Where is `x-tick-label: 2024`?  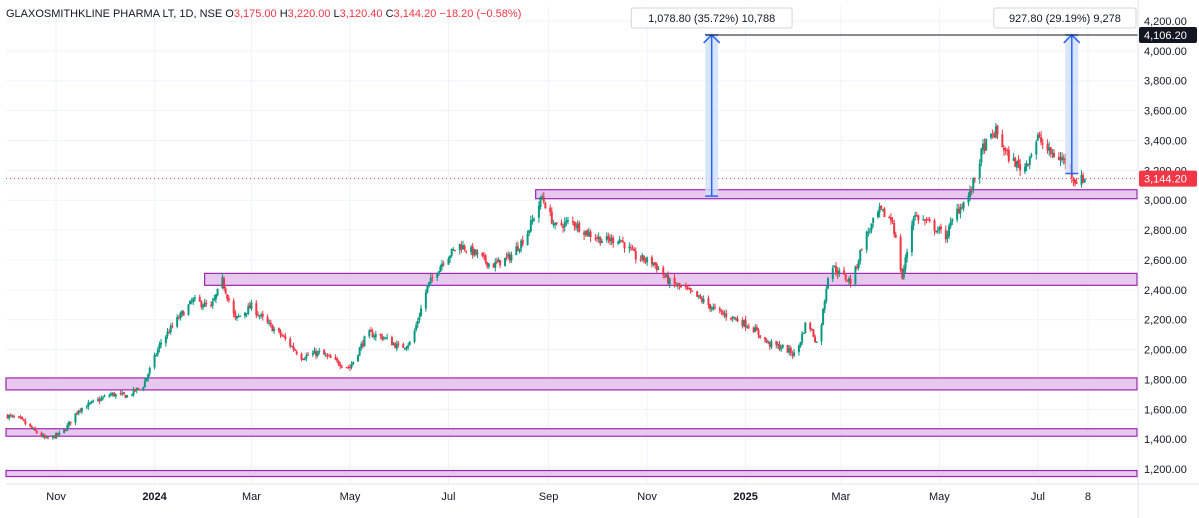 x-tick-label: 2024 is located at coordinates (154, 497).